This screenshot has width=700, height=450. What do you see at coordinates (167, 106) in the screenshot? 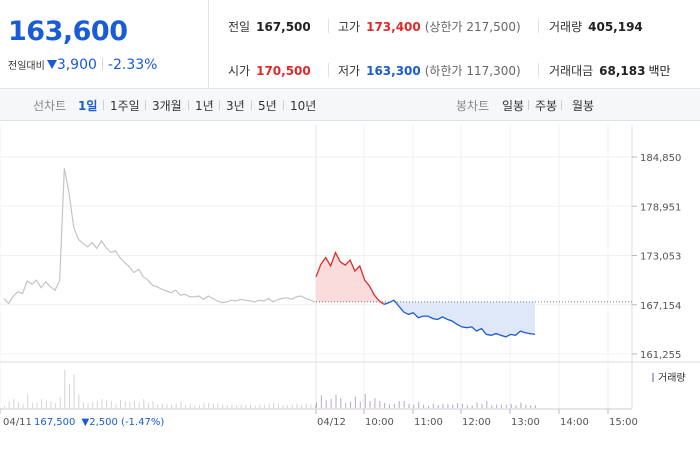
I see `tab-3month: 3개월` at bounding box center [167, 106].